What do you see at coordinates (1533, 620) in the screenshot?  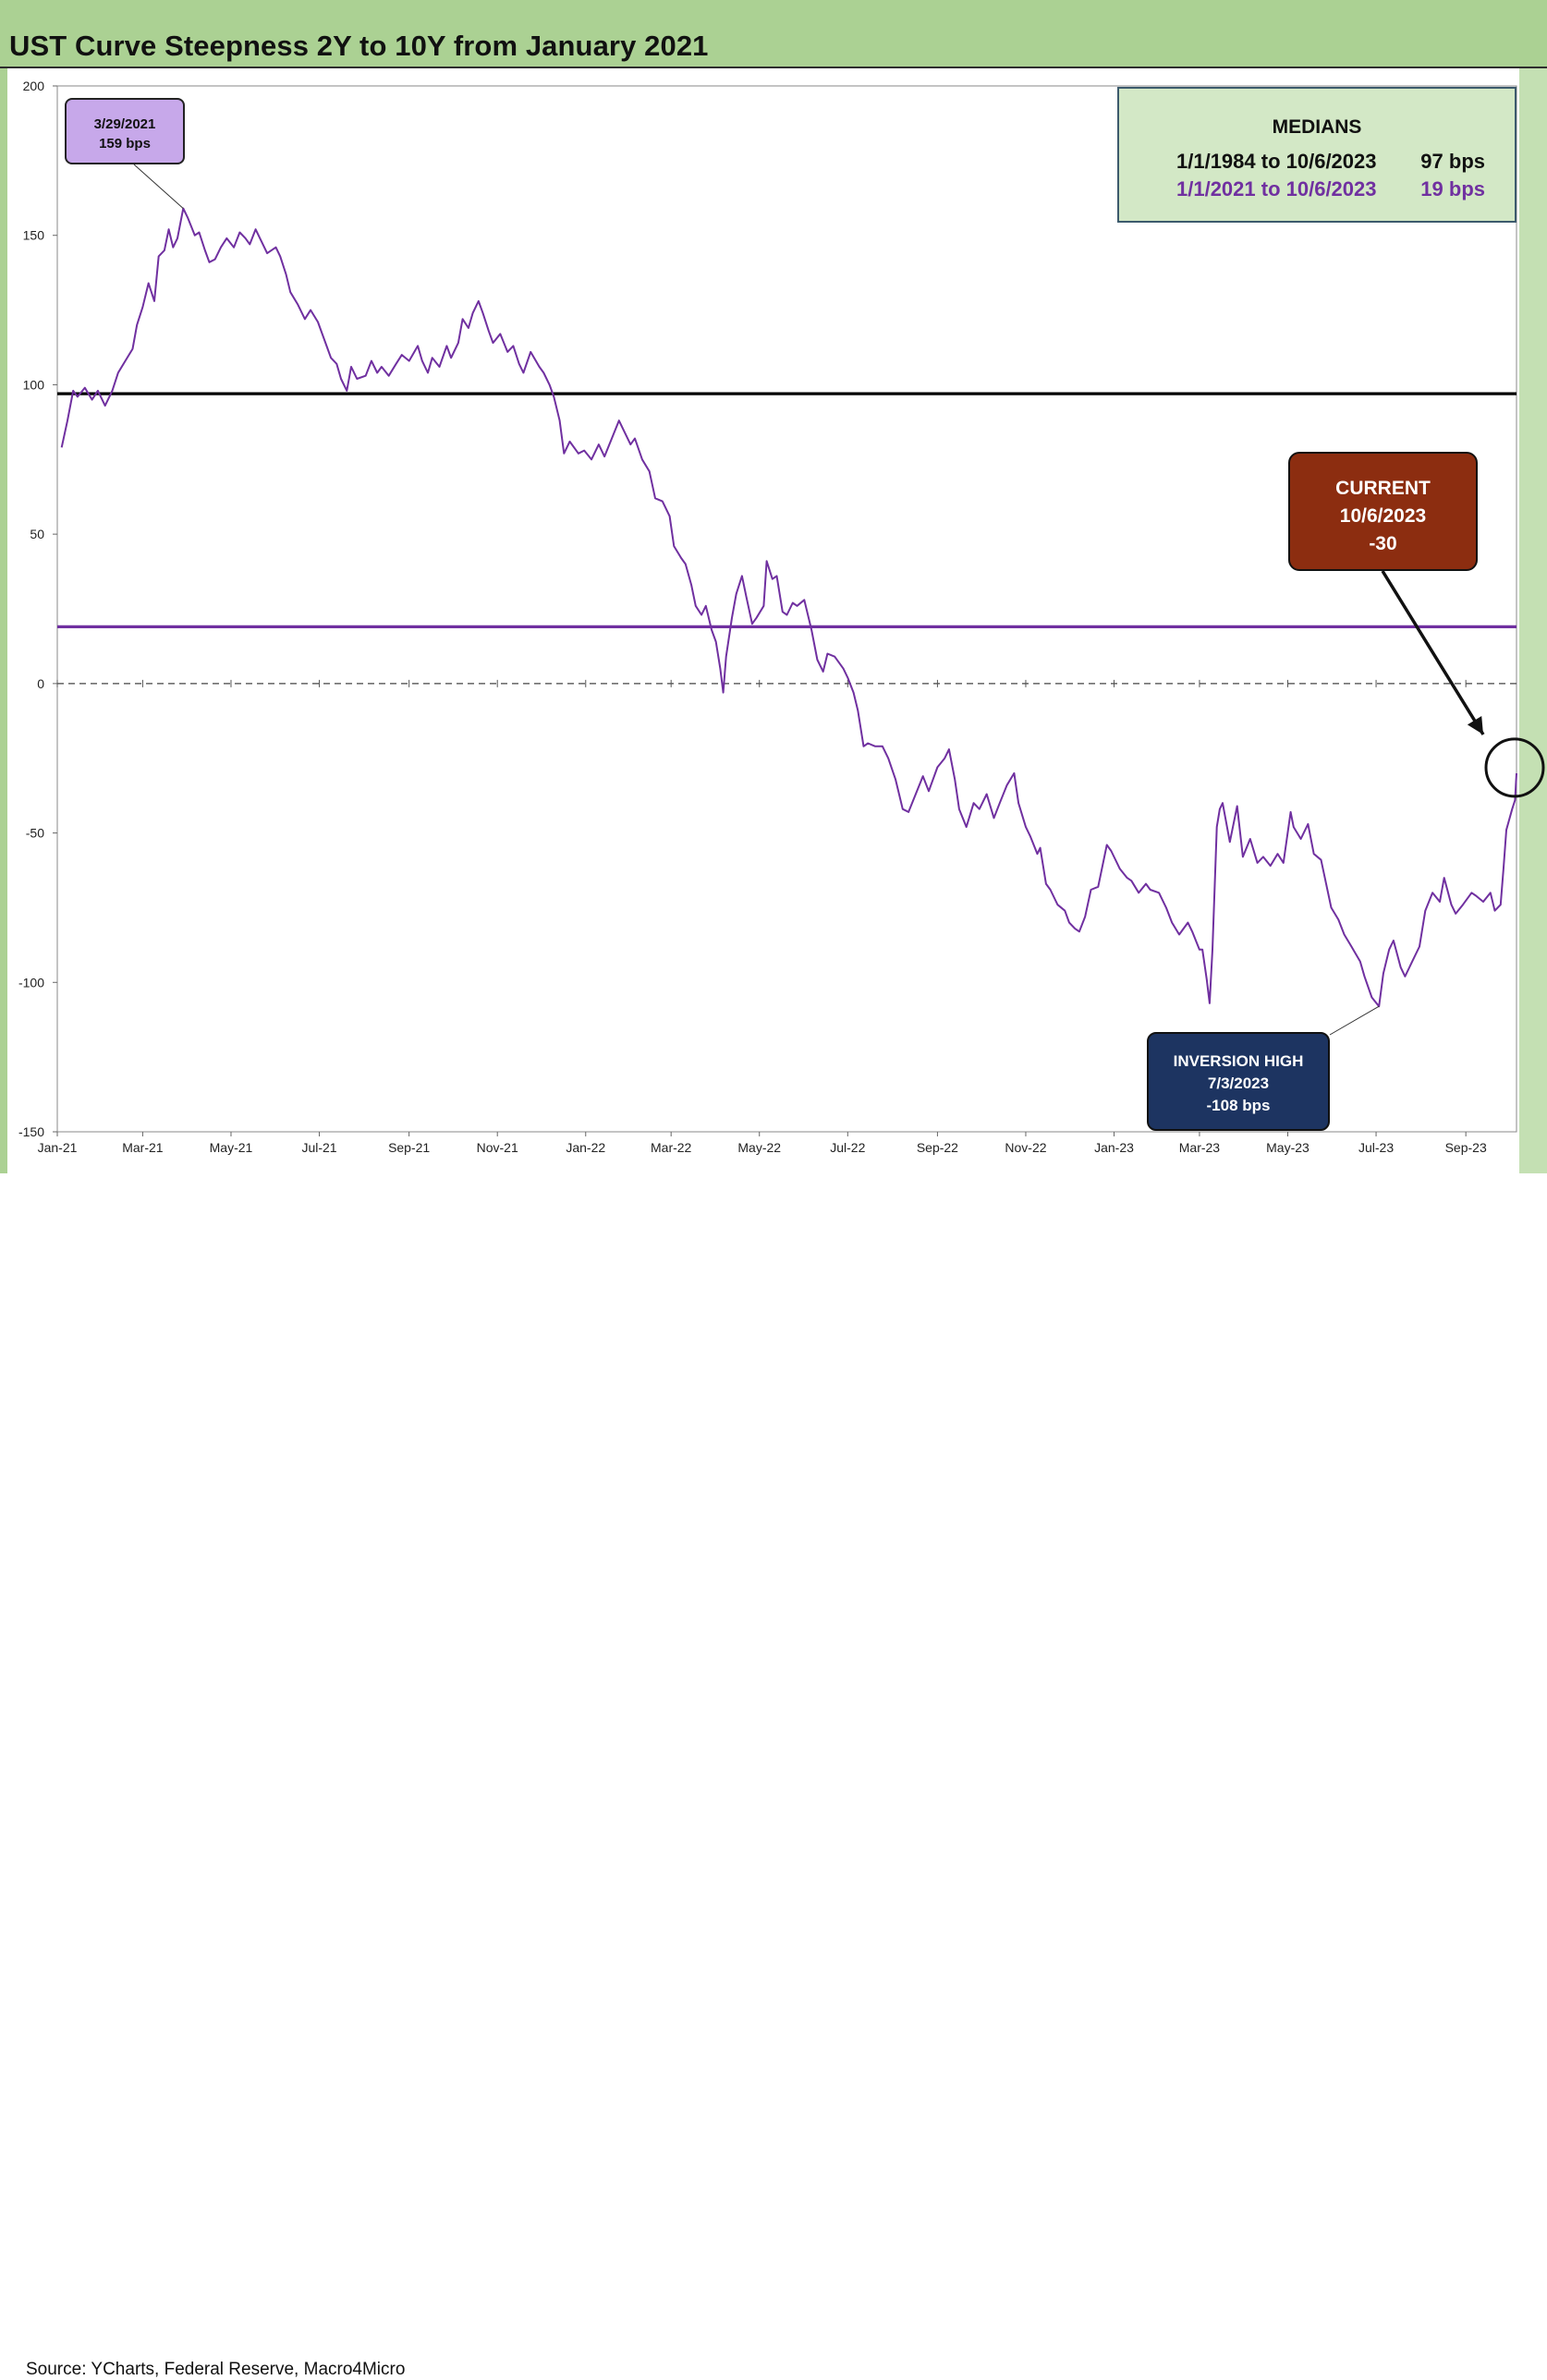 I see `right-frame-bar` at bounding box center [1533, 620].